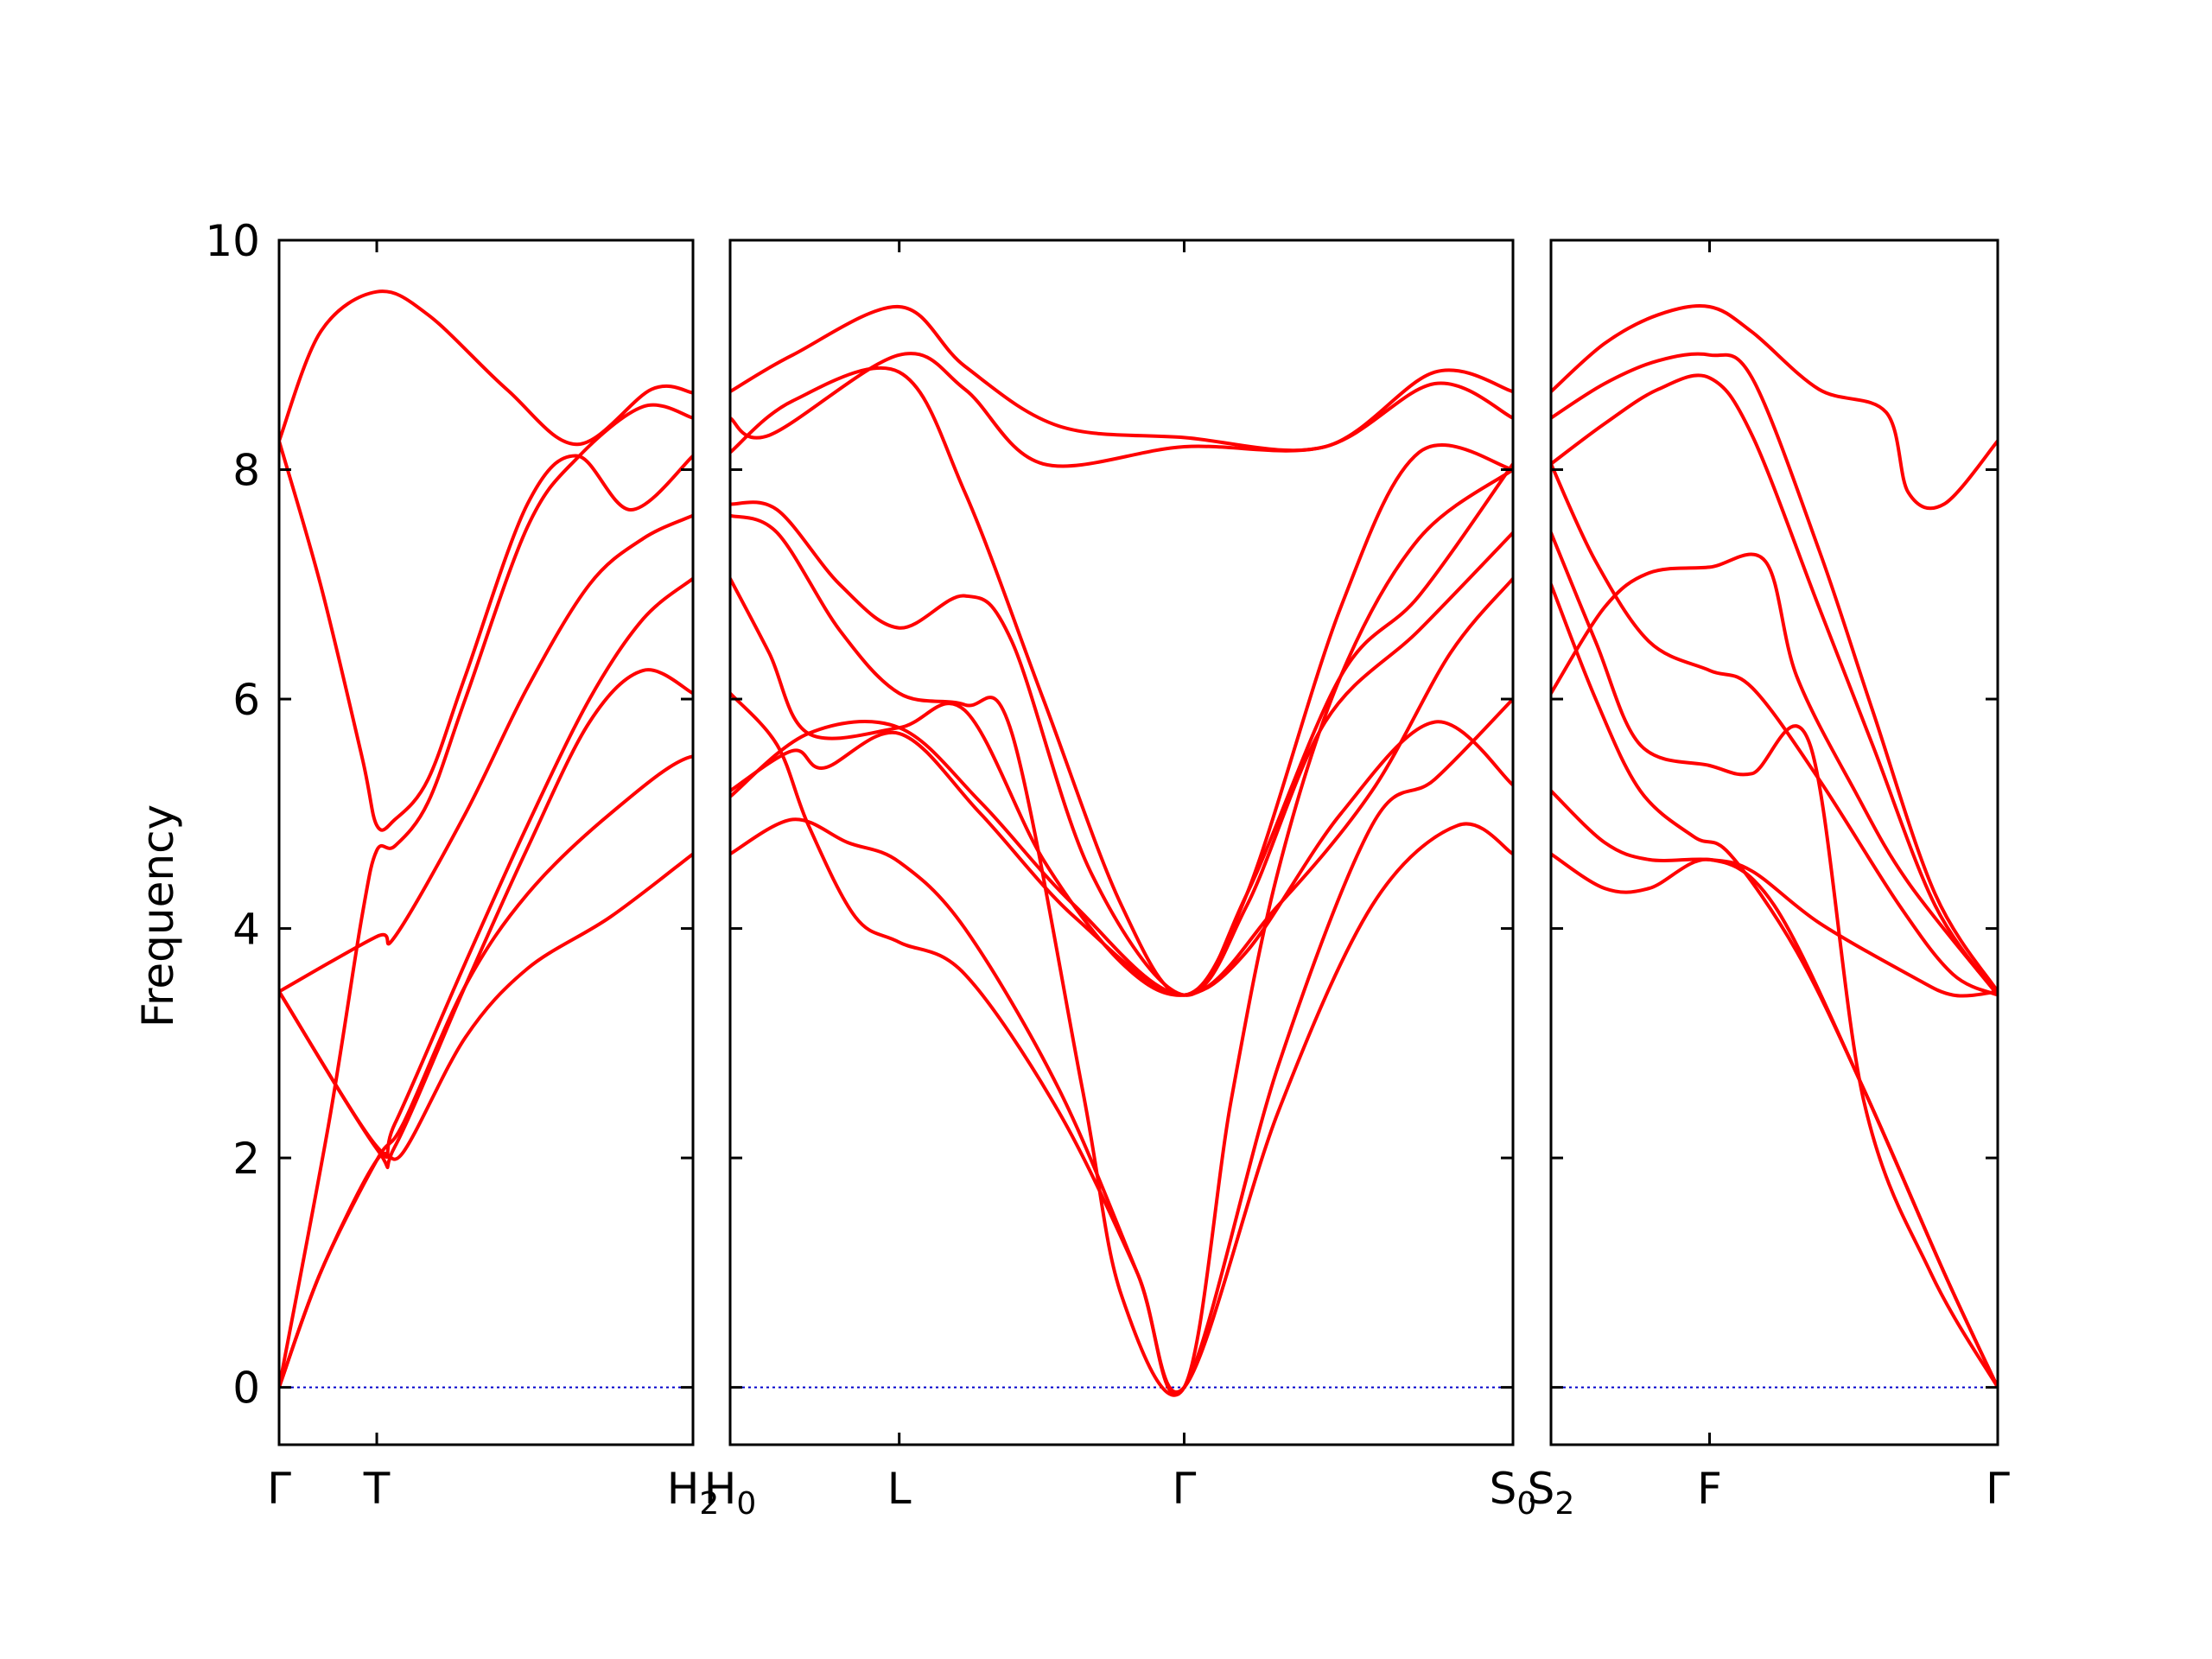  What do you see at coordinates (246, 1388) in the screenshot?
I see `y-tick-label: 0` at bounding box center [246, 1388].